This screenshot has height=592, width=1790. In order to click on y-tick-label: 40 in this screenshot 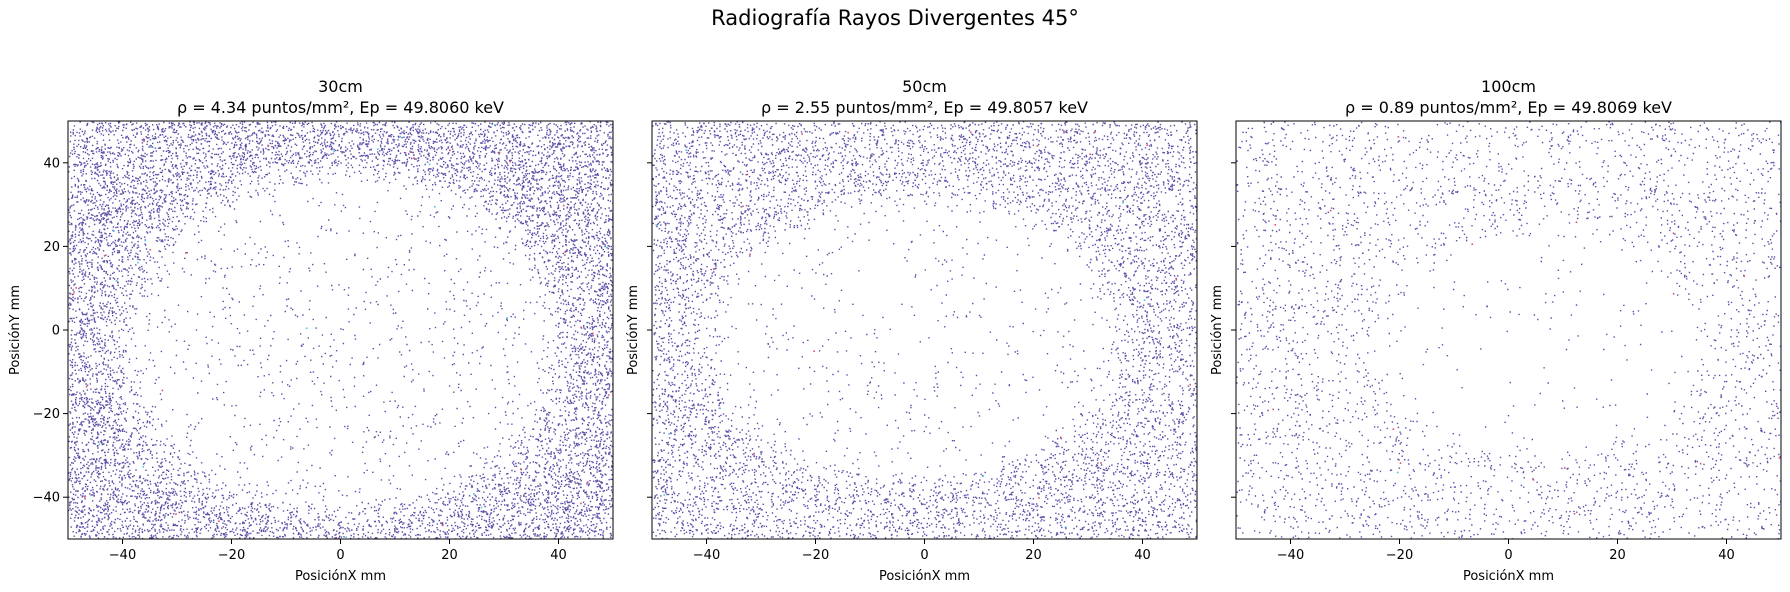, I will do `click(51, 163)`.